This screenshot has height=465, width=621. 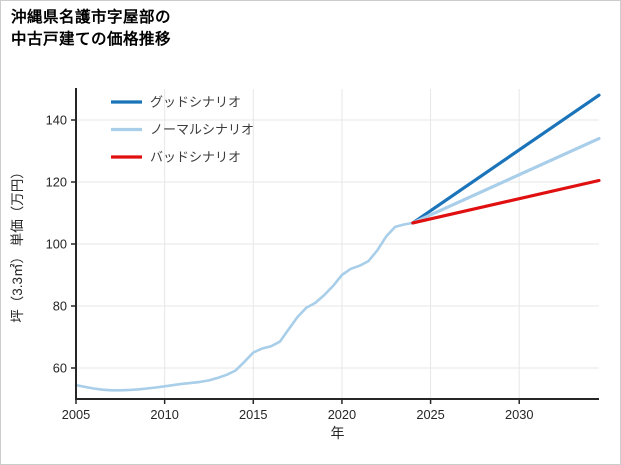 I want to click on x-tick-label: 2020, so click(x=342, y=414).